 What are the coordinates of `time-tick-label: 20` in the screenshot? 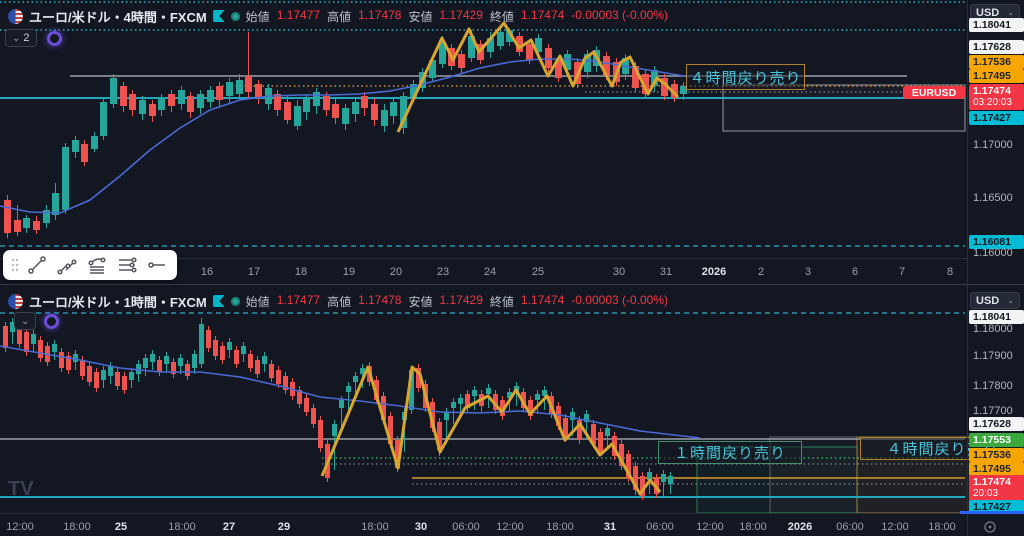 It's located at (396, 272).